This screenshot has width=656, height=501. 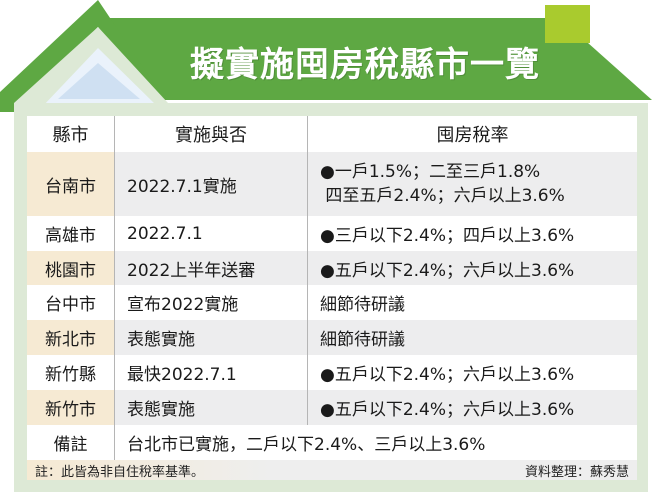 What do you see at coordinates (211, 302) in the screenshot?
I see `status-cell: 宣布2022實施` at bounding box center [211, 302].